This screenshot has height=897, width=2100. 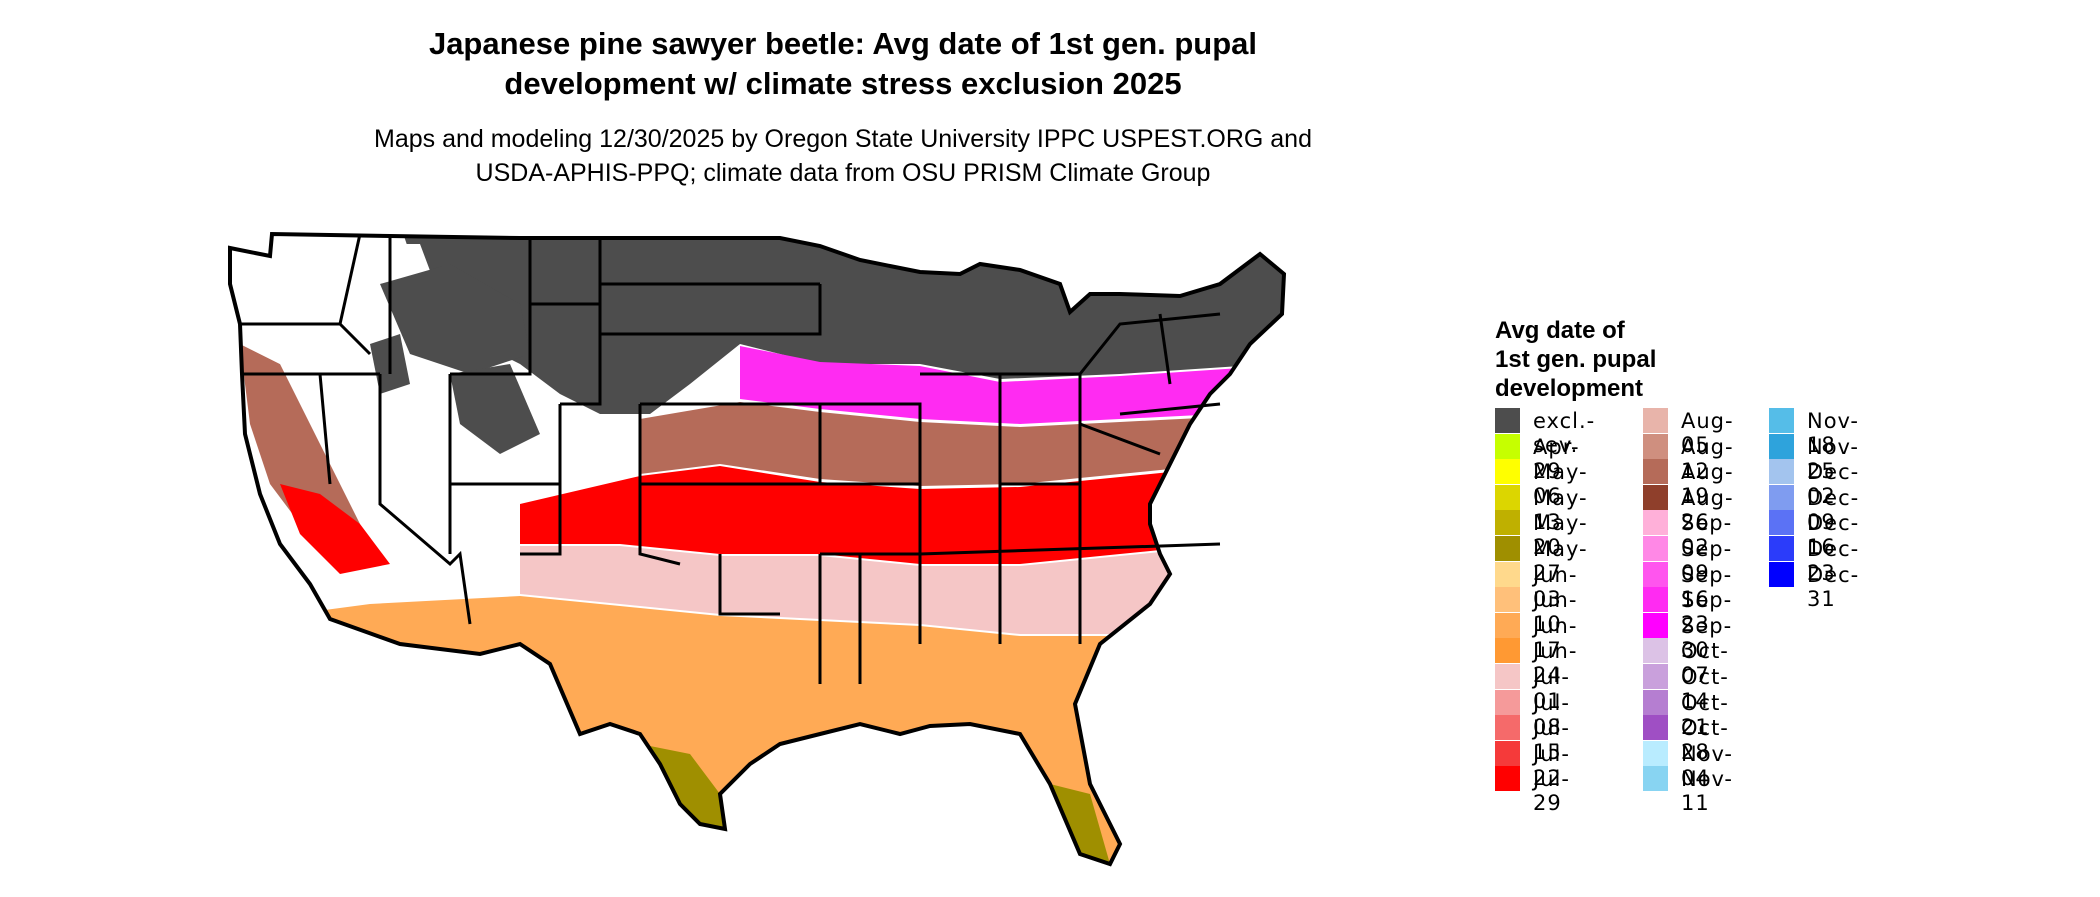 I want to click on legend-title-line3: development, so click(x=1569, y=388).